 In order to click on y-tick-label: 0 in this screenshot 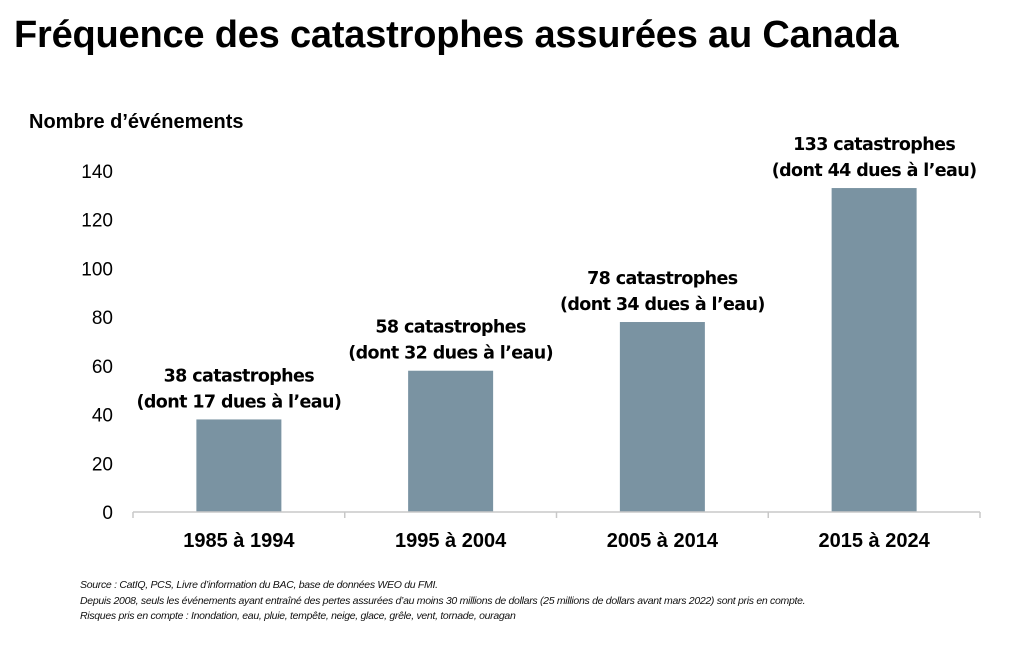, I will do `click(107, 513)`.